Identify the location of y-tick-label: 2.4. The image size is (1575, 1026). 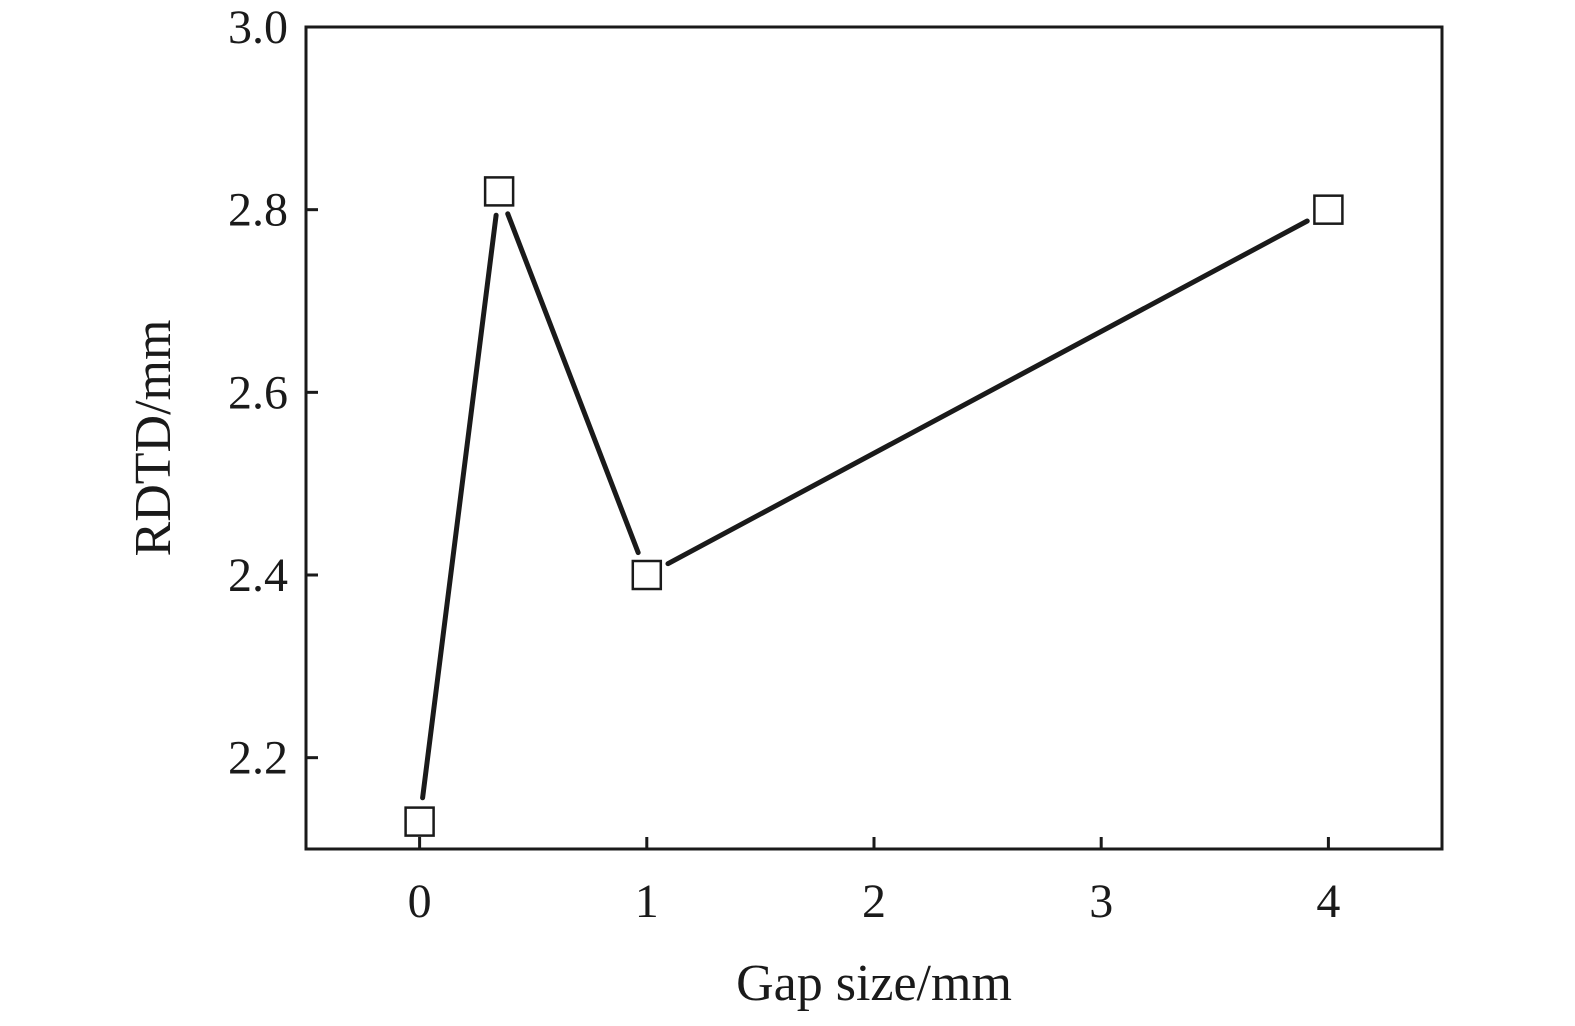
(258, 575).